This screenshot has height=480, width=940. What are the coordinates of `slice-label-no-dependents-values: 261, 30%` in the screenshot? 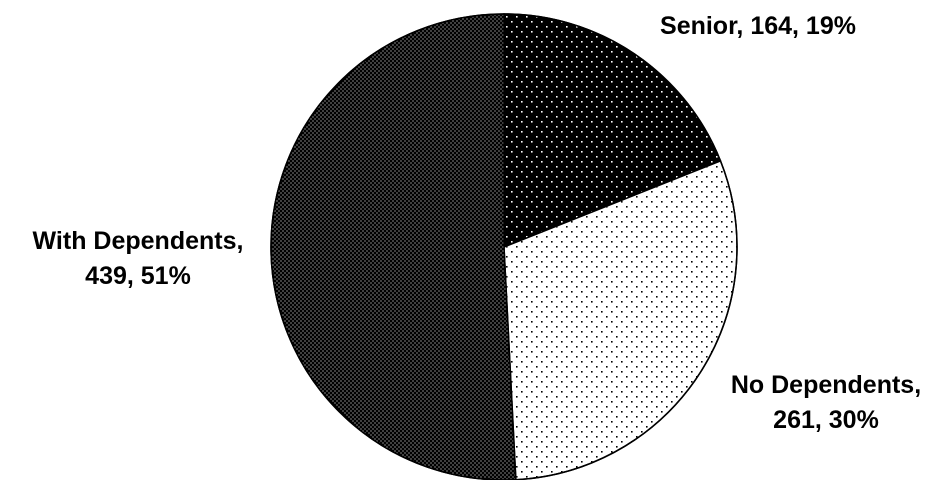 It's located at (826, 420).